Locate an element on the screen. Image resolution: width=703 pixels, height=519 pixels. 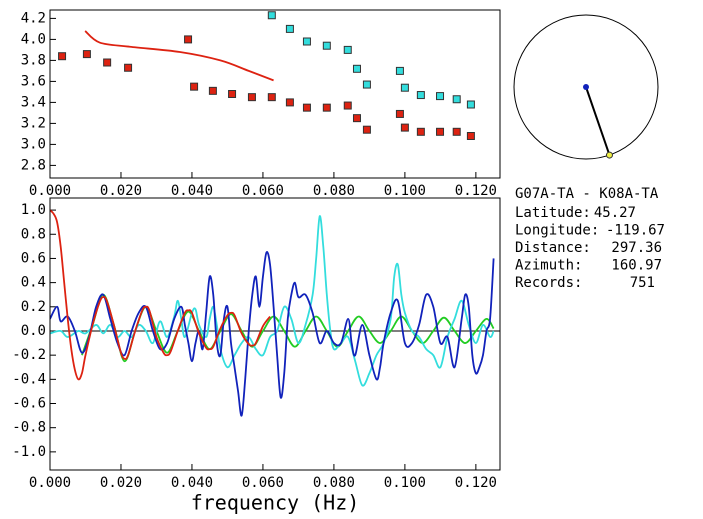
receiver-station is located at coordinates (609, 155).